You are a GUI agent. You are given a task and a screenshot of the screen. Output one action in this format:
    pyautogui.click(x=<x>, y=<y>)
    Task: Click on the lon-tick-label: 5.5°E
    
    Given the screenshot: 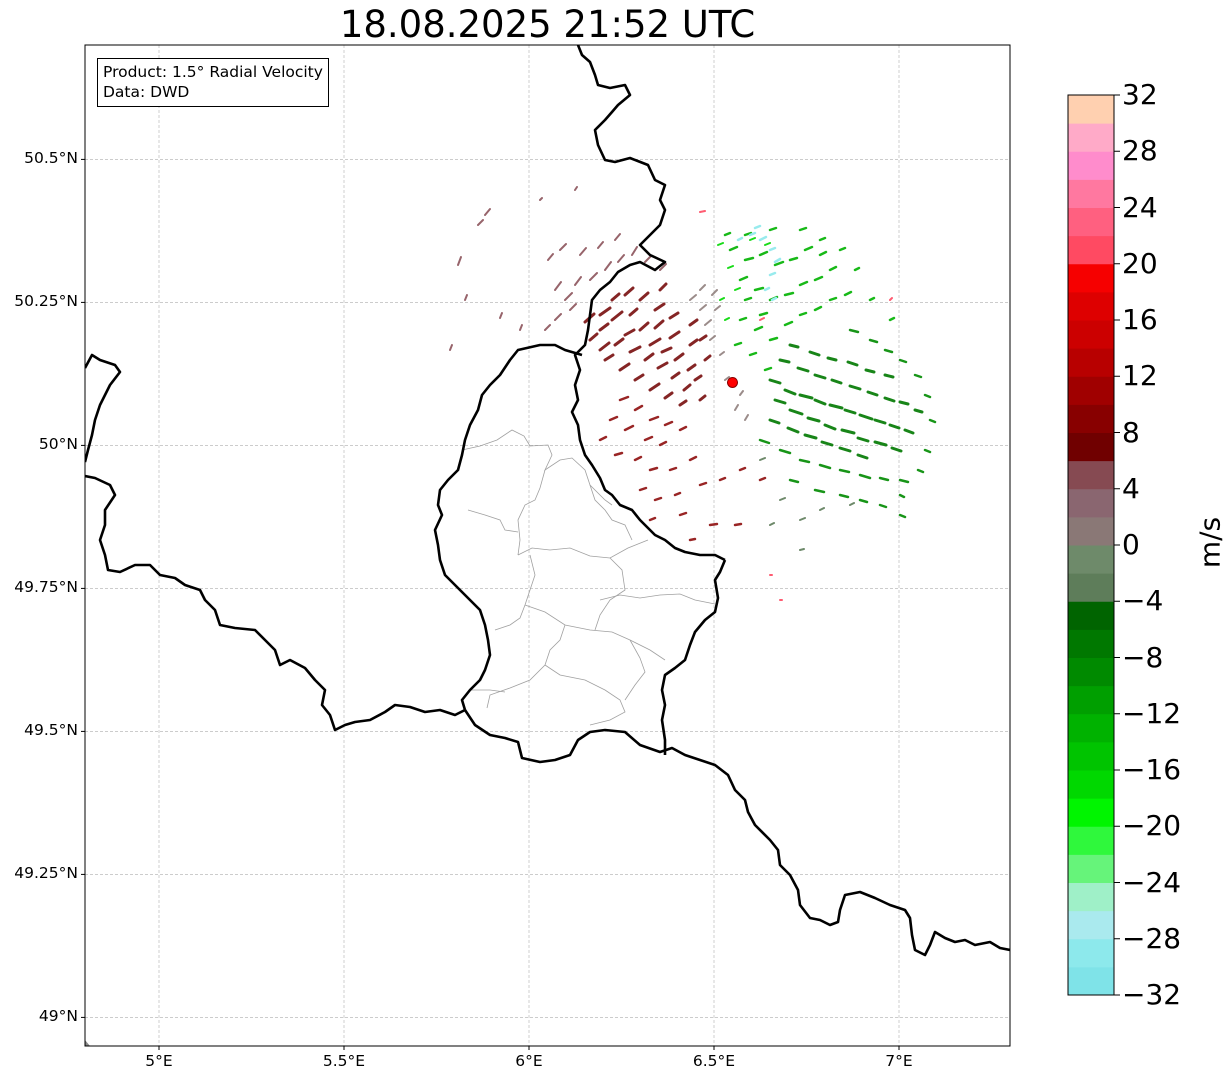 What is the action you would take?
    pyautogui.click(x=344, y=1061)
    